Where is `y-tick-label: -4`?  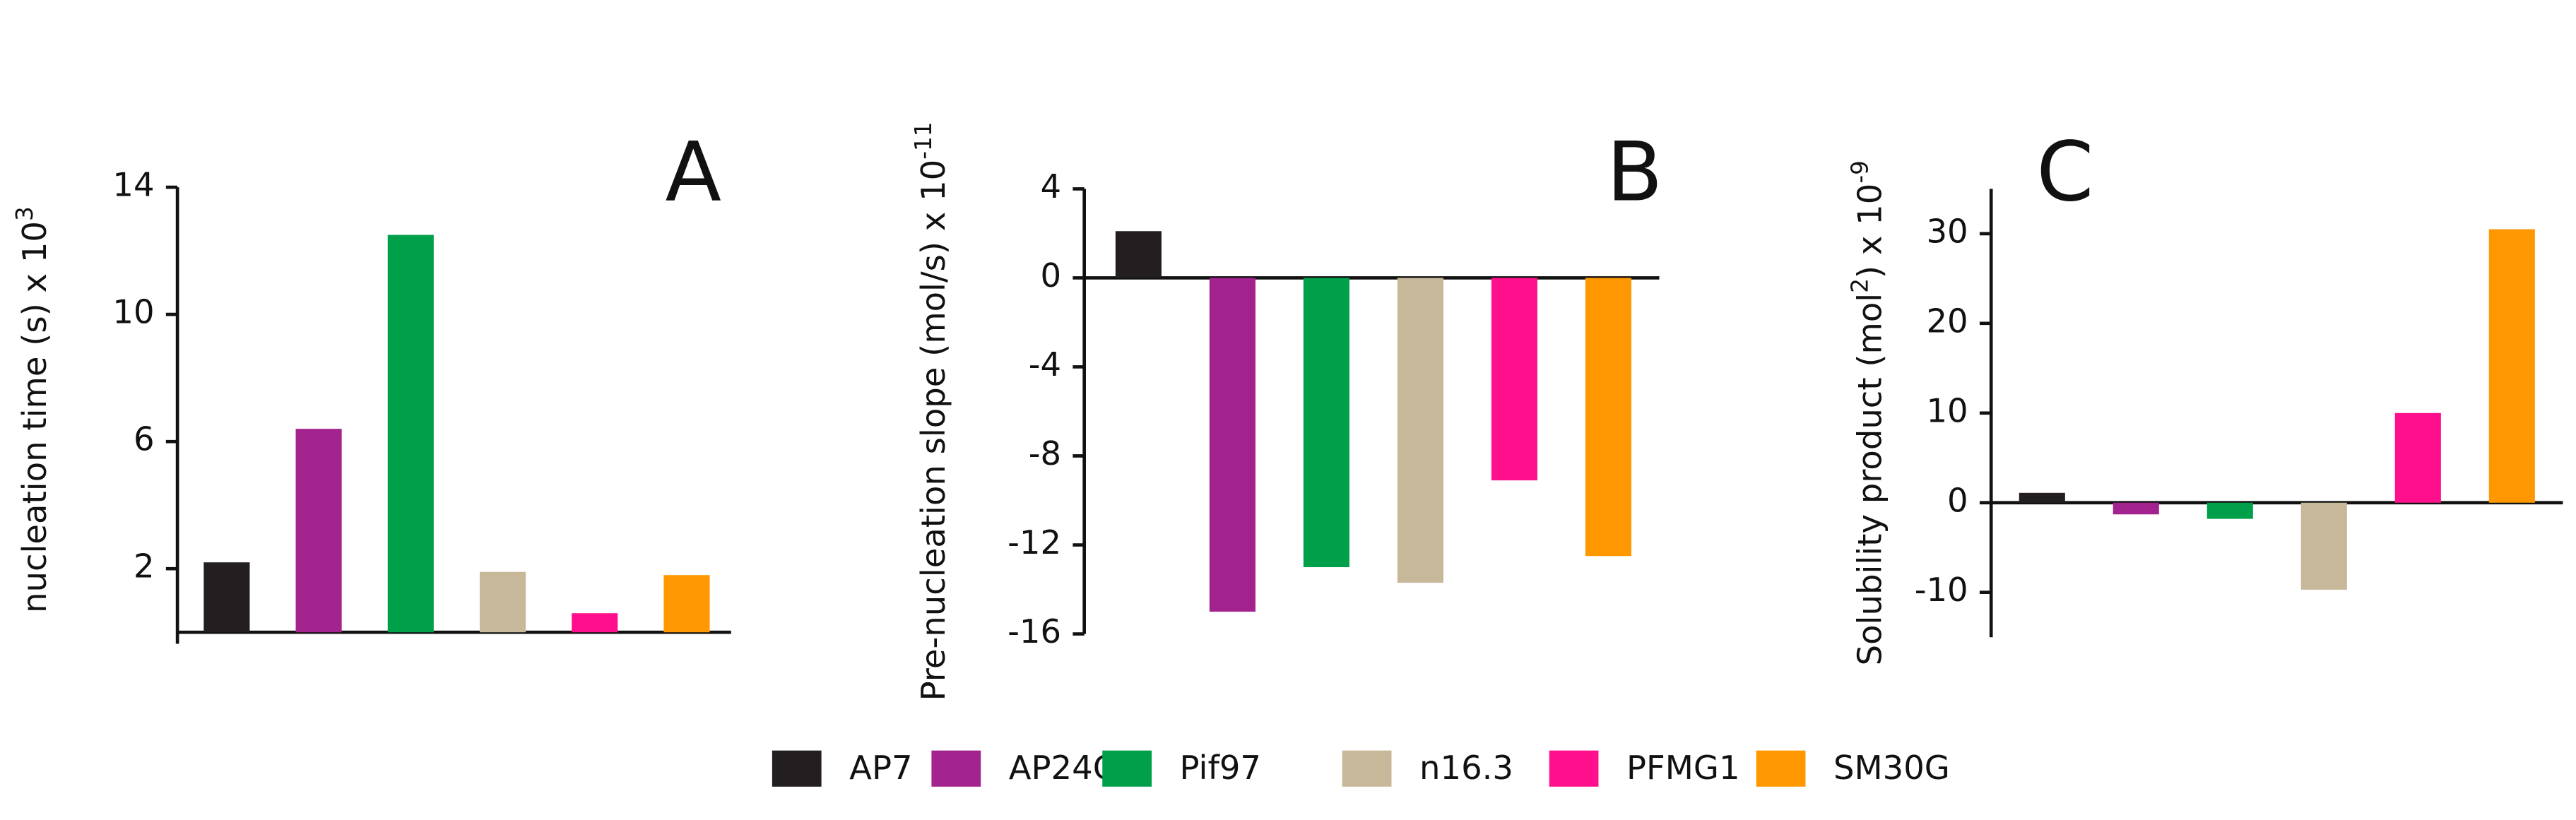
y-tick-label: -4 is located at coordinates (1045, 364).